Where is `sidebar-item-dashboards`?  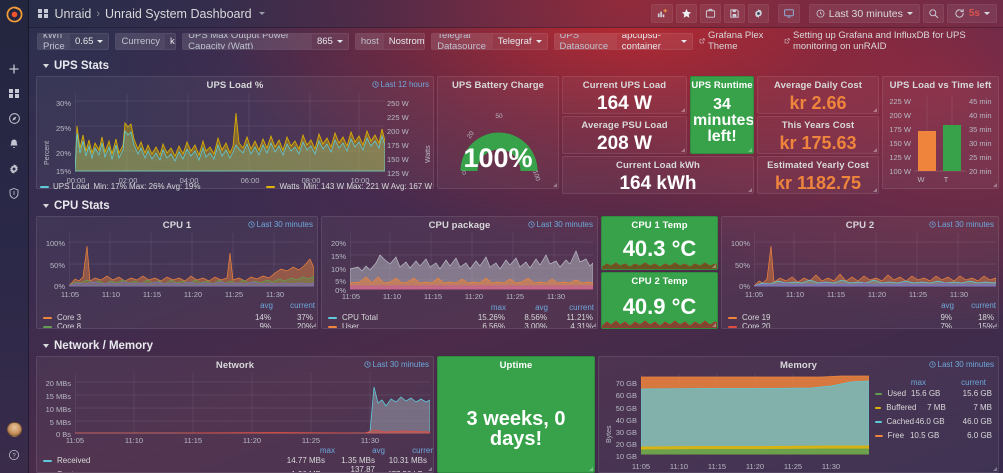 sidebar-item-dashboards is located at coordinates (14, 93).